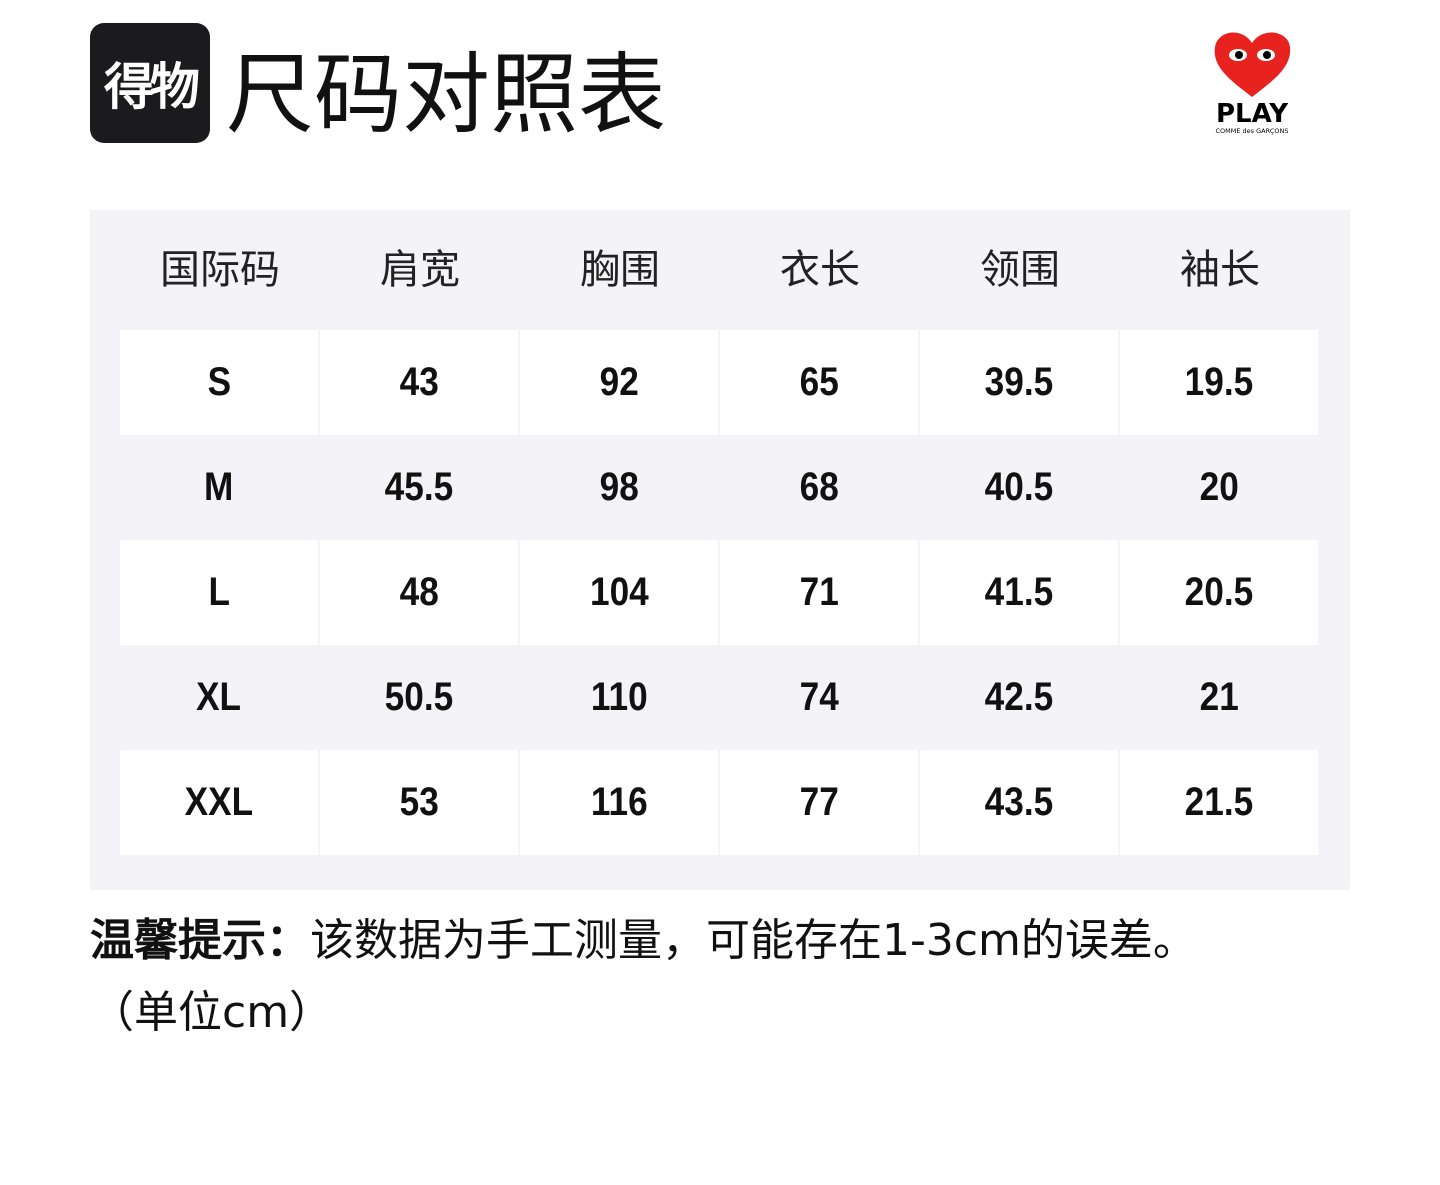 This screenshot has width=1440, height=1185. I want to click on table-cell: 19.5, so click(1219, 382).